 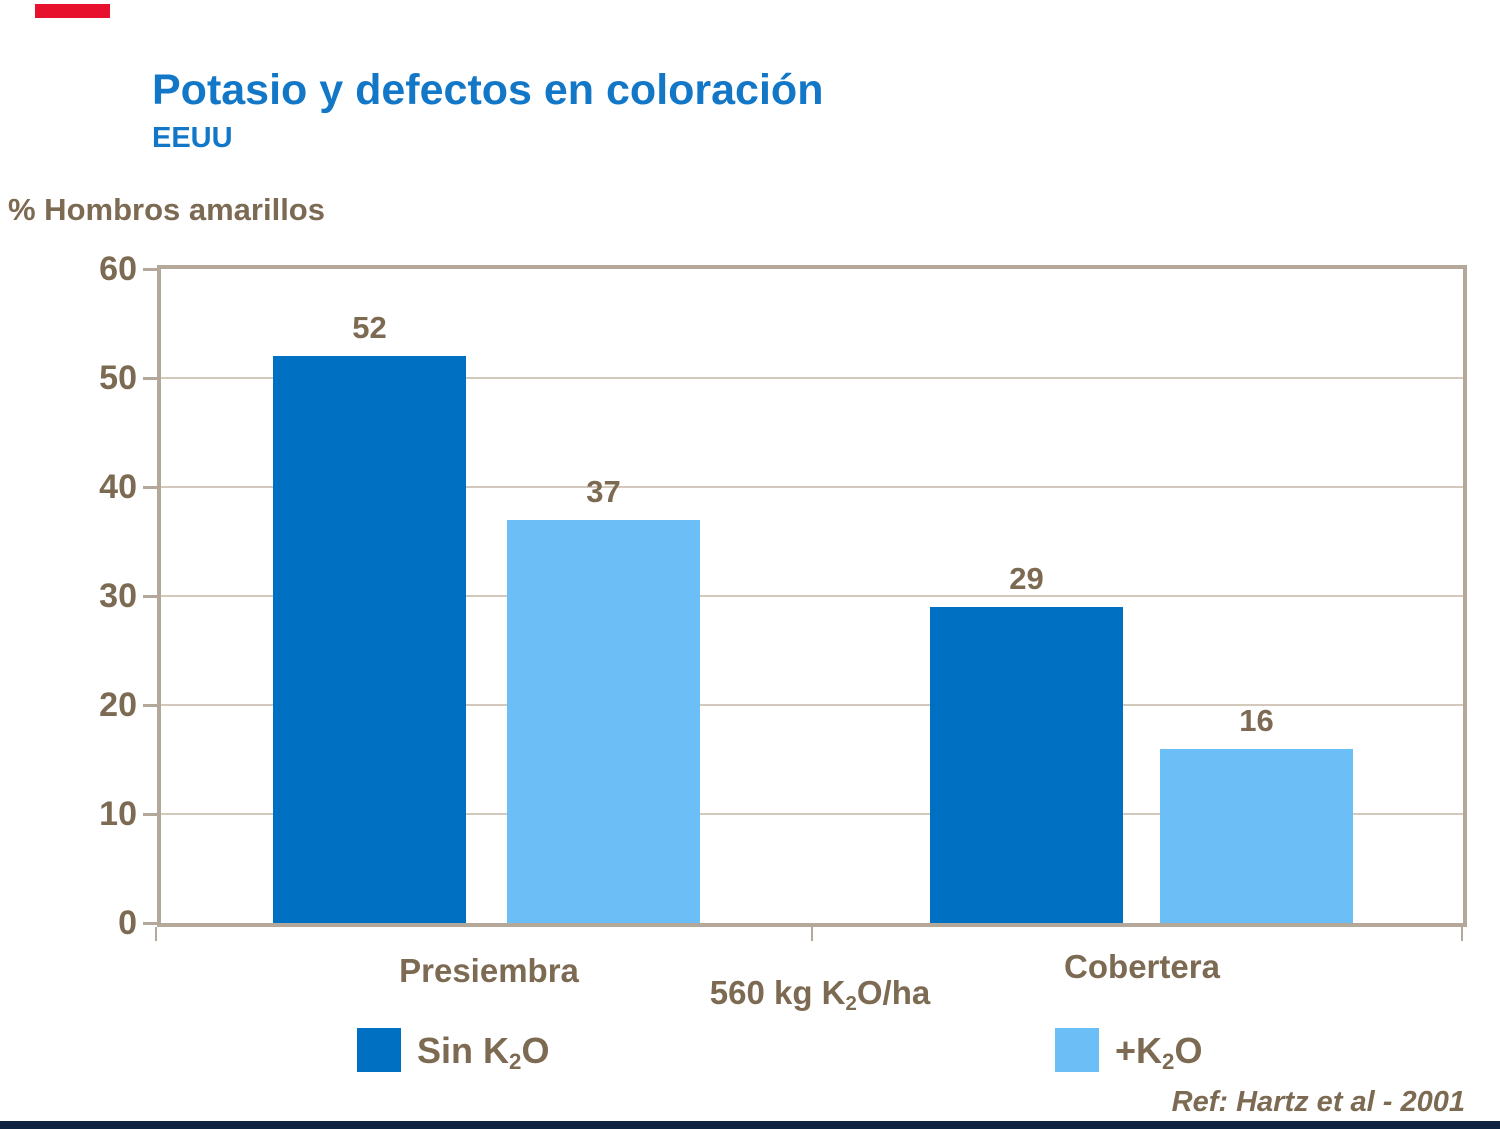 I want to click on bar-presiembra-sin-k2o, so click(x=369, y=639).